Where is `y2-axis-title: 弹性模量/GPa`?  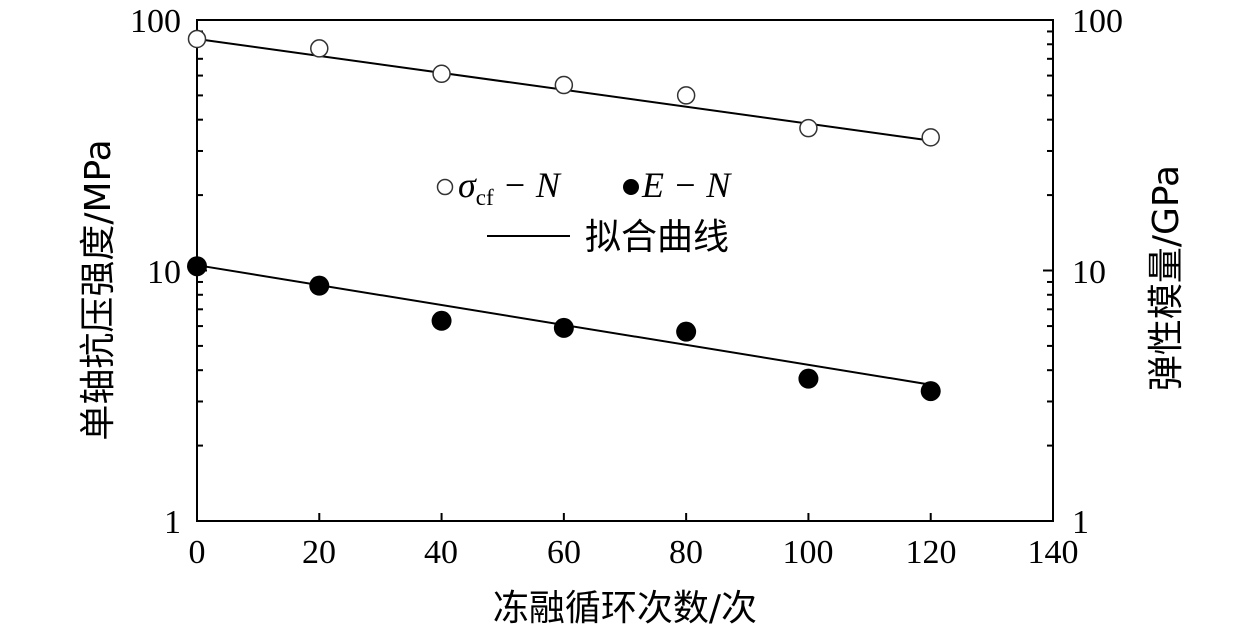
y2-axis-title: 弹性模量/GPa is located at coordinates (1166, 278).